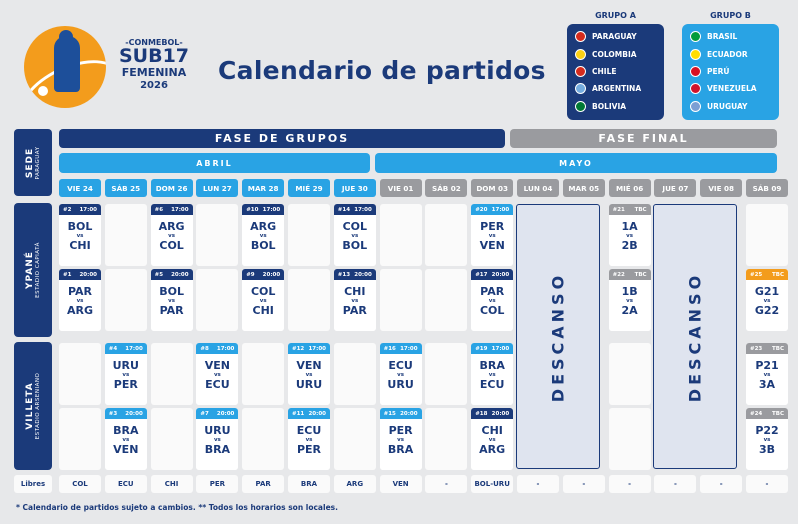  What do you see at coordinates (38, 406) in the screenshot?
I see `venue-stadium: ESTADIO ARSENIANO` at bounding box center [38, 406].